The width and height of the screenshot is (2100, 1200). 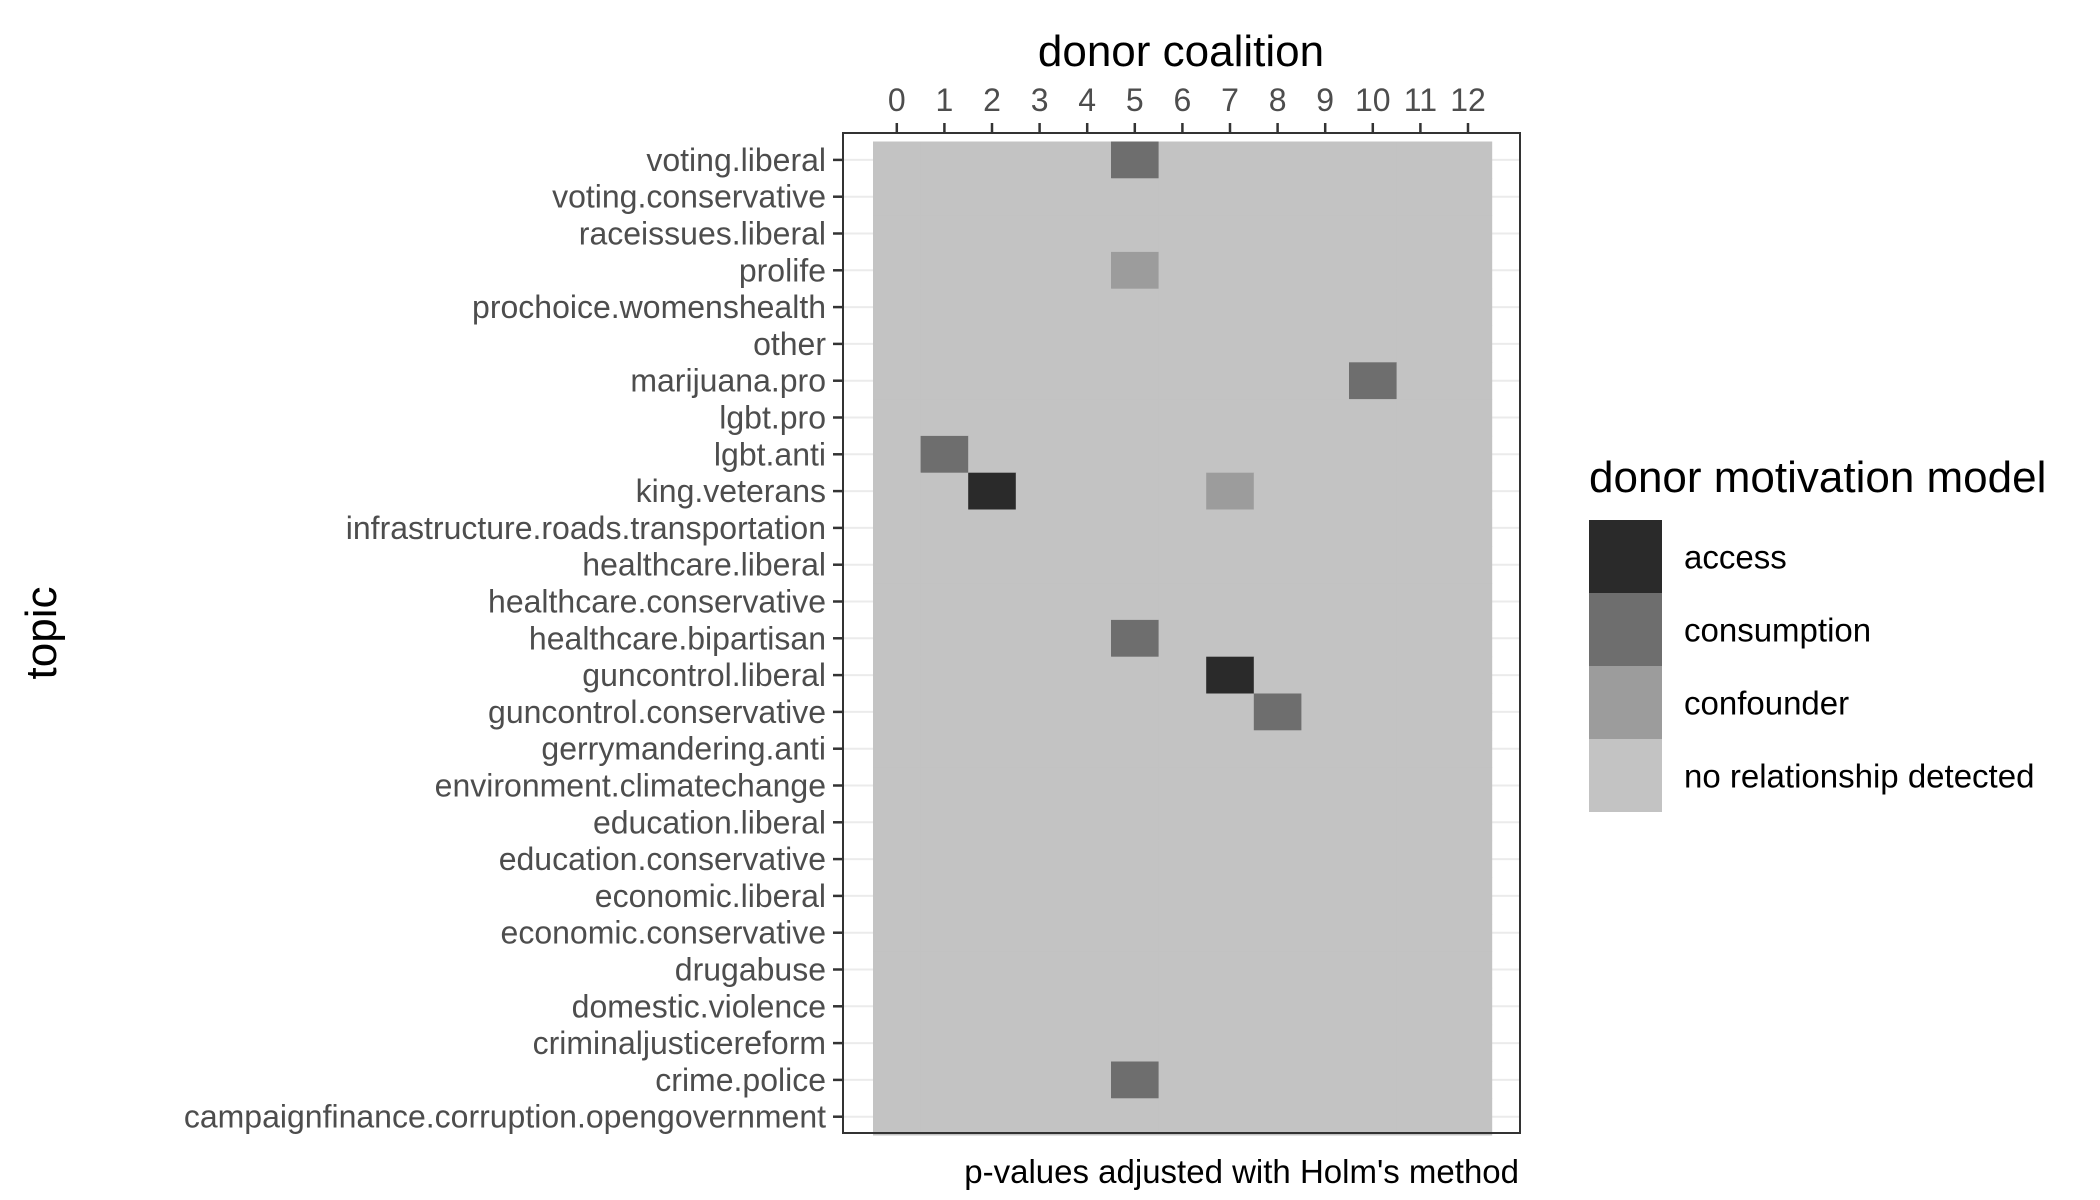 What do you see at coordinates (699, 1006) in the screenshot?
I see `y-tick-label: domestic.violence` at bounding box center [699, 1006].